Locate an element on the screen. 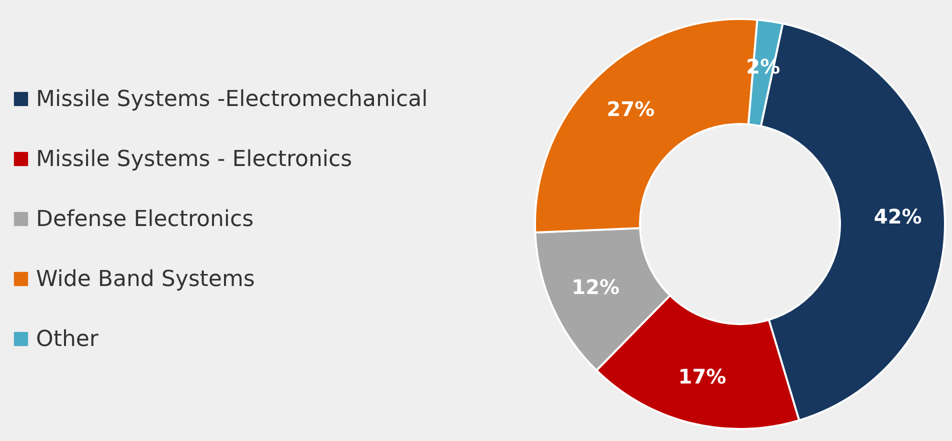 This screenshot has height=441, width=952. data-label: 42% is located at coordinates (898, 216).